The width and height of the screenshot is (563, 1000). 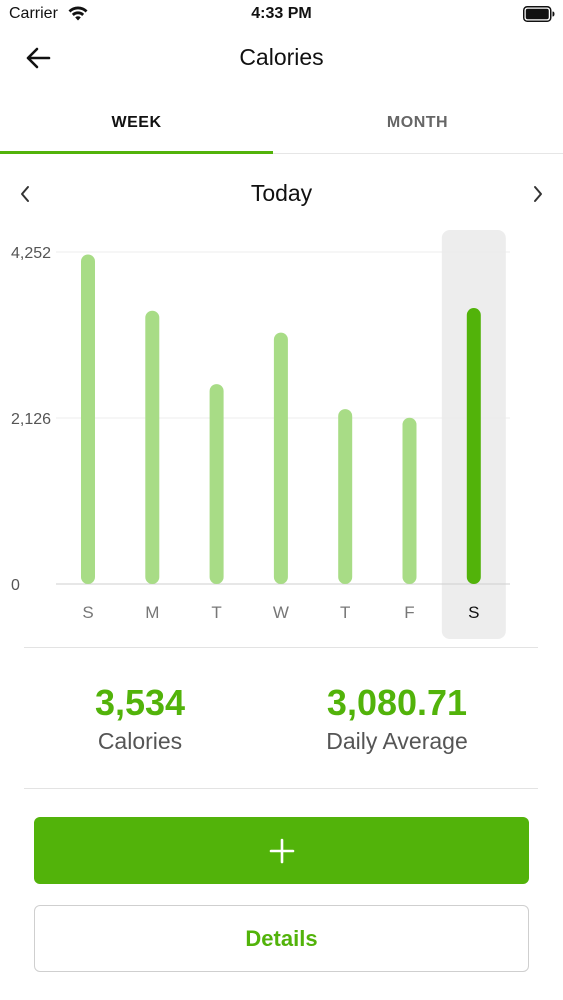 I want to click on next-period-button, so click(x=538, y=194).